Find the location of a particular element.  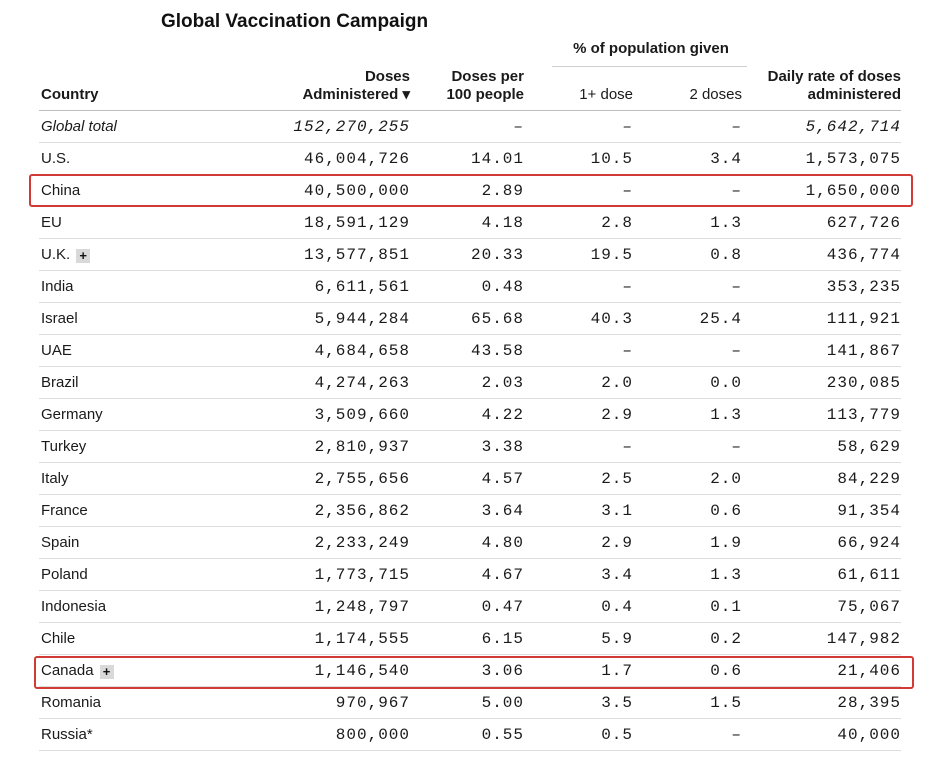

table-row: Spain 2,233,249 4.80 2.9 1.9 66,924 is located at coordinates (470, 542).